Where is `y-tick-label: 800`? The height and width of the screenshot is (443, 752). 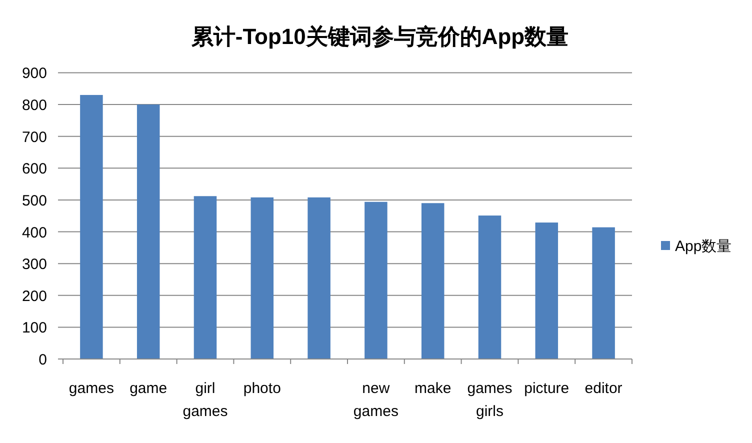 y-tick-label: 800 is located at coordinates (34, 105).